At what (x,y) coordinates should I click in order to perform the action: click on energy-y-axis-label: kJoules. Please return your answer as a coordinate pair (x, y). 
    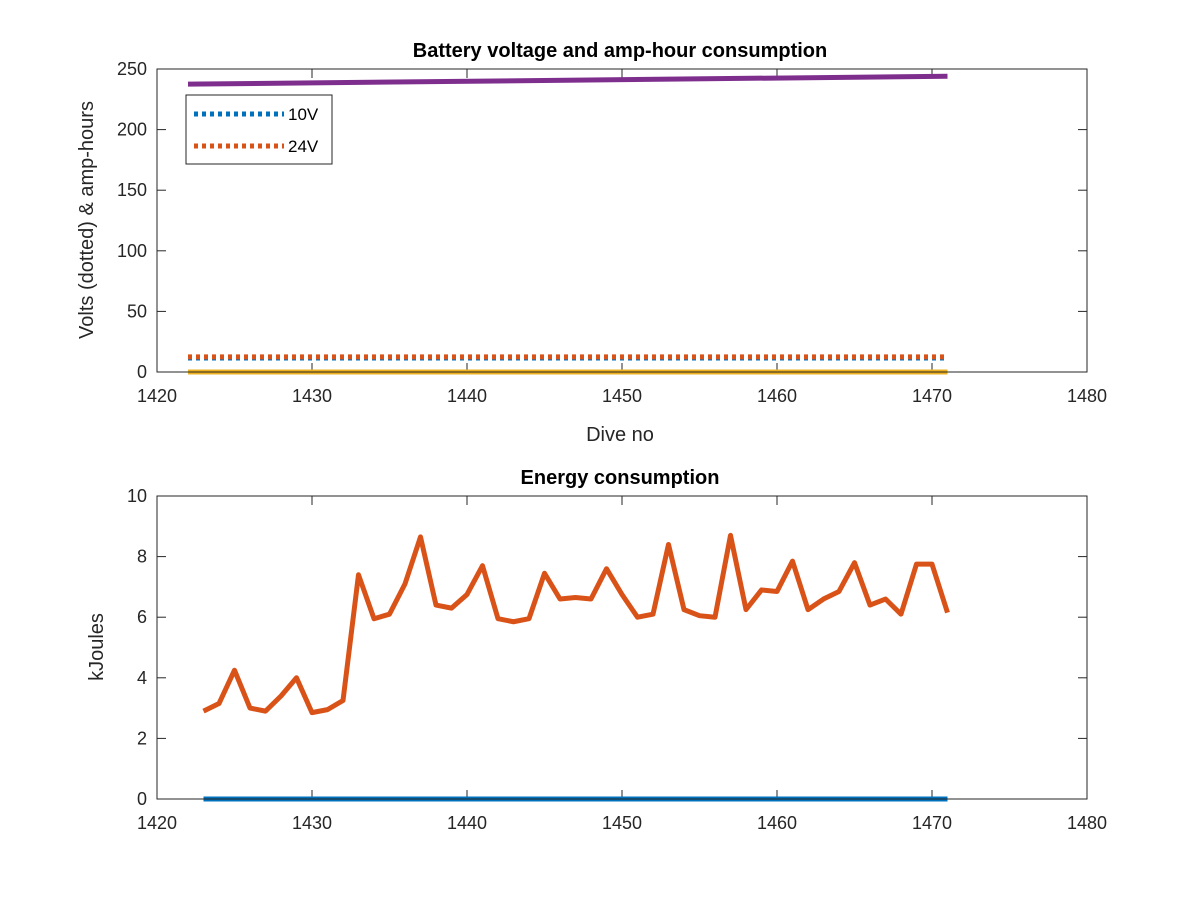
    Looking at the image, I should click on (97, 647).